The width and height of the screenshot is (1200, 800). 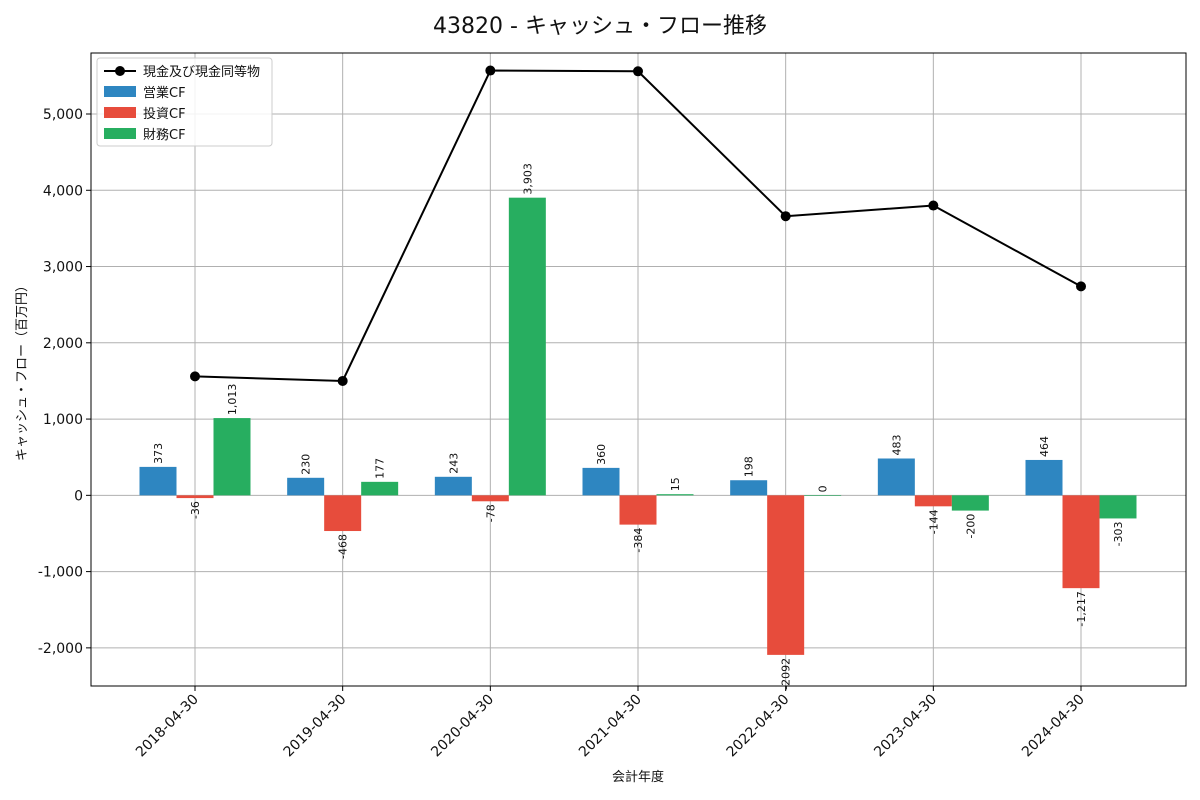 I want to click on legend-line-marker, so click(x=120, y=71).